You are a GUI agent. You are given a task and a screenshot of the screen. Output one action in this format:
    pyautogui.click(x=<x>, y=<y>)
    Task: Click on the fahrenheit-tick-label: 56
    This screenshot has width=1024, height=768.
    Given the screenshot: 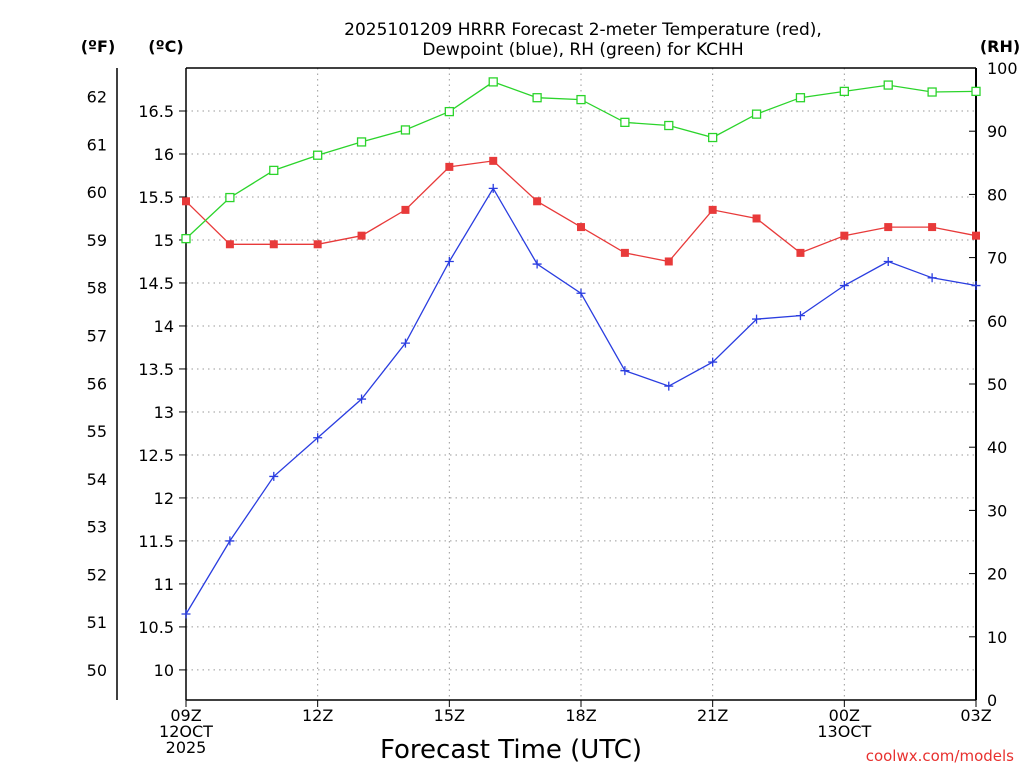 What is the action you would take?
    pyautogui.click(x=97, y=383)
    